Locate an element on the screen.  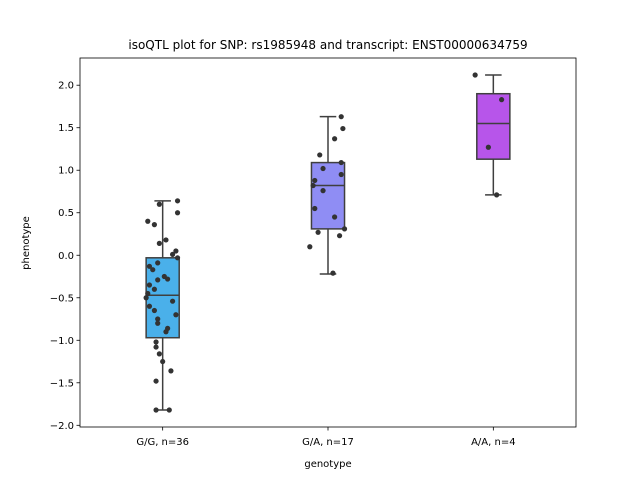
x-tick-label: A/A, n=4 is located at coordinates (493, 442).